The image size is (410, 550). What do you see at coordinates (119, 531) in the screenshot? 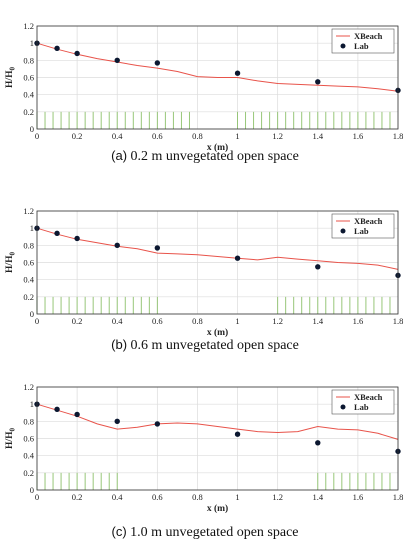
I see `caption-c-tag: (c)` at bounding box center [119, 531].